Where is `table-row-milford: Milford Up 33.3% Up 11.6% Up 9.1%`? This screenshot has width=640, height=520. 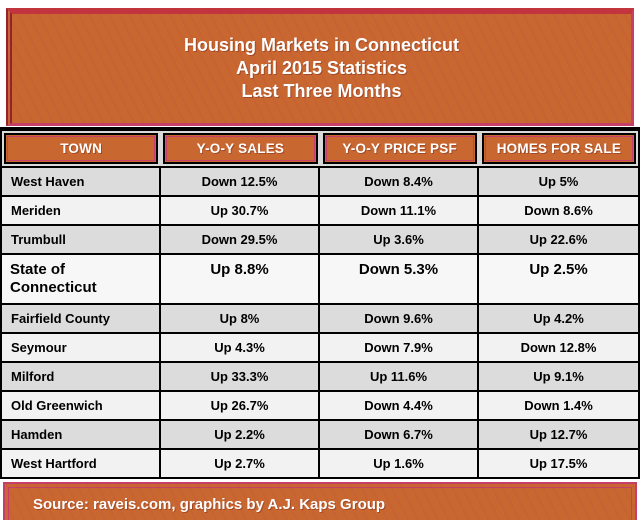 table-row-milford: Milford Up 33.3% Up 11.6% Up 9.1% is located at coordinates (320, 375).